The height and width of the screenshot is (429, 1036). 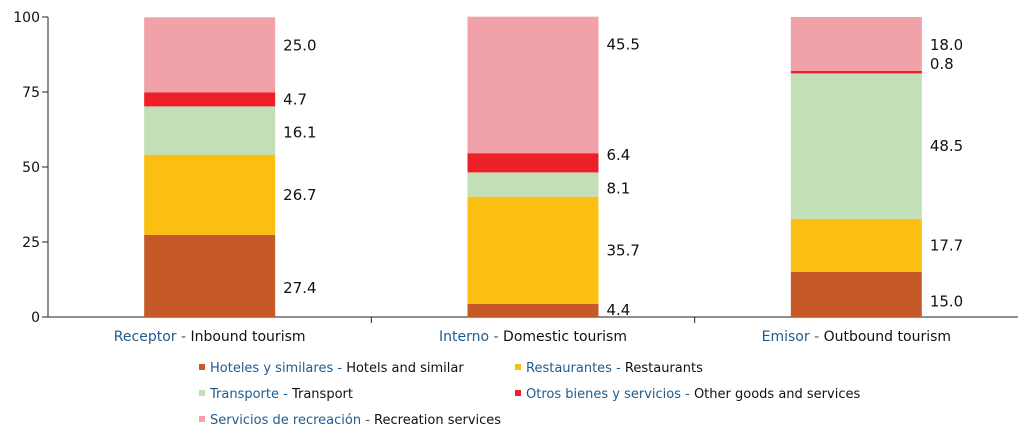 I want to click on data-label: 27.4, so click(x=299, y=288).